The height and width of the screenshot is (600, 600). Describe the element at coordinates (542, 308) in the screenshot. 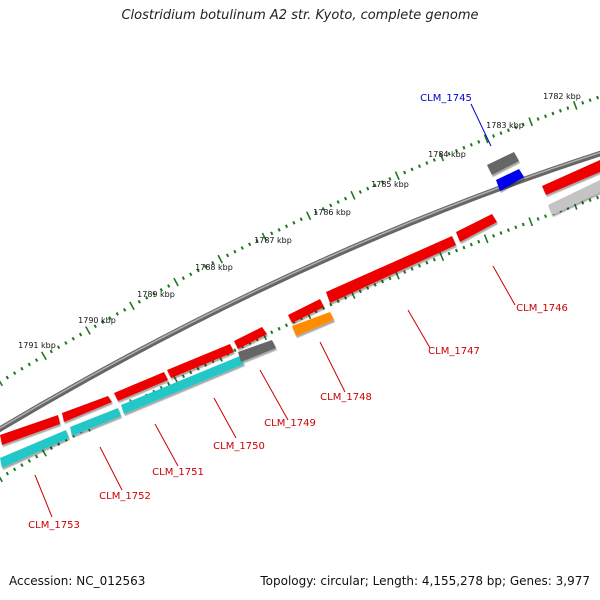

I see `gene-label-clm-1746: CLM_1746` at that location.